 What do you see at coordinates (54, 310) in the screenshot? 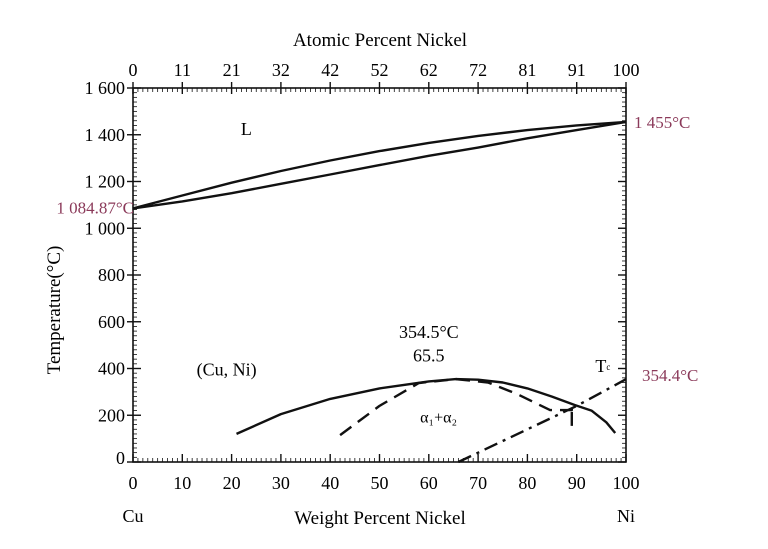
I see `y-axis-title: Temperature(°C)` at bounding box center [54, 310].